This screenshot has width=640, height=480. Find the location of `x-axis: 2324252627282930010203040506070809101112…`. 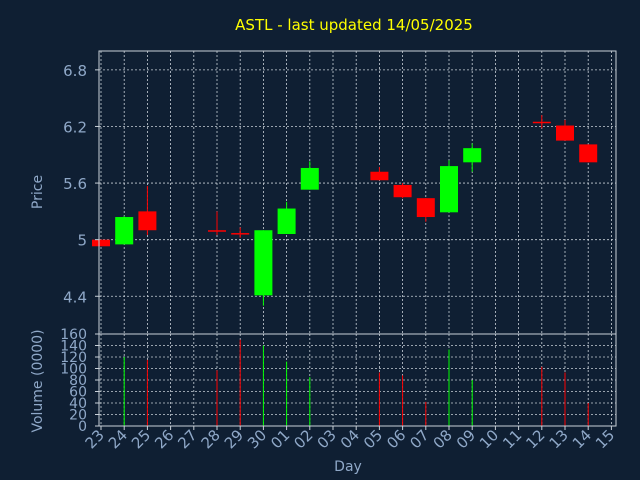

x-axis: 2324252627282930010203040506070809101112… is located at coordinates (350, 439).